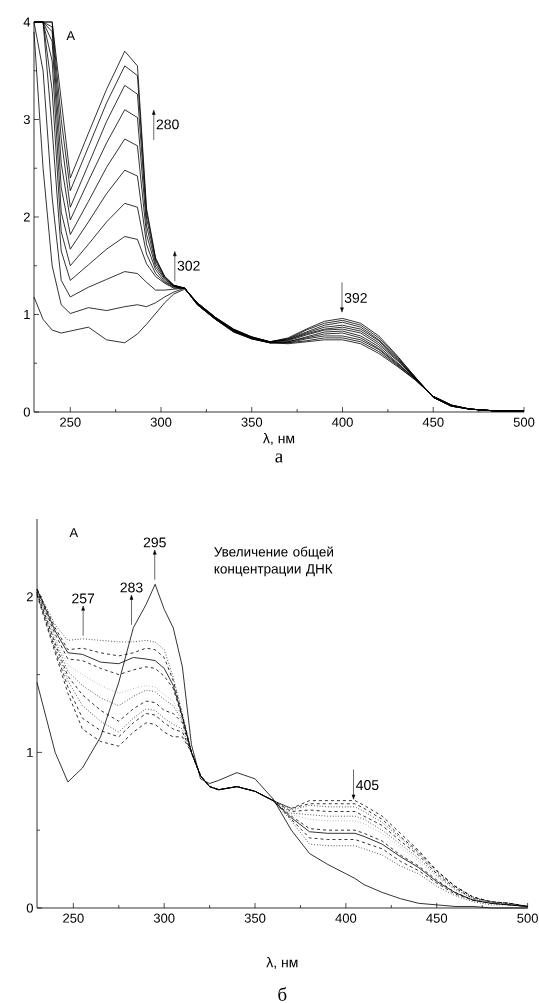  I want to click on y-tick-label: 4, so click(27, 22).